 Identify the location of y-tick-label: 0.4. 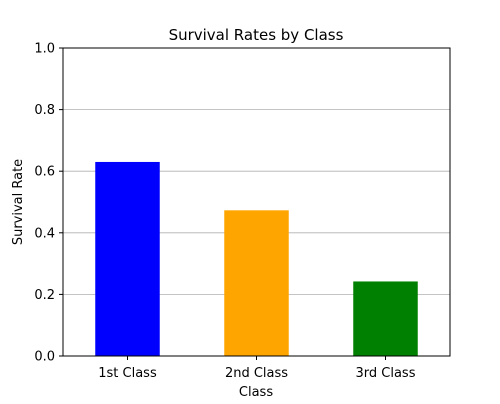
(44, 233).